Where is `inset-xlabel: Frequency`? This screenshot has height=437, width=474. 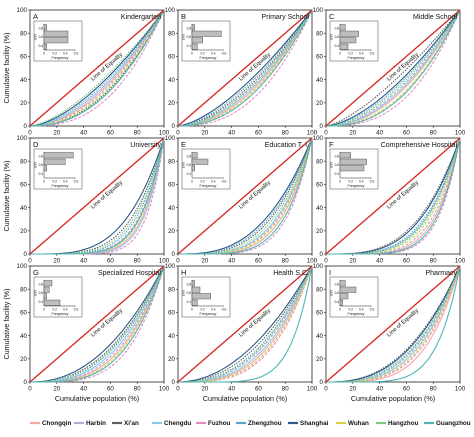
inset-xlabel: Frequency is located at coordinates (356, 314).